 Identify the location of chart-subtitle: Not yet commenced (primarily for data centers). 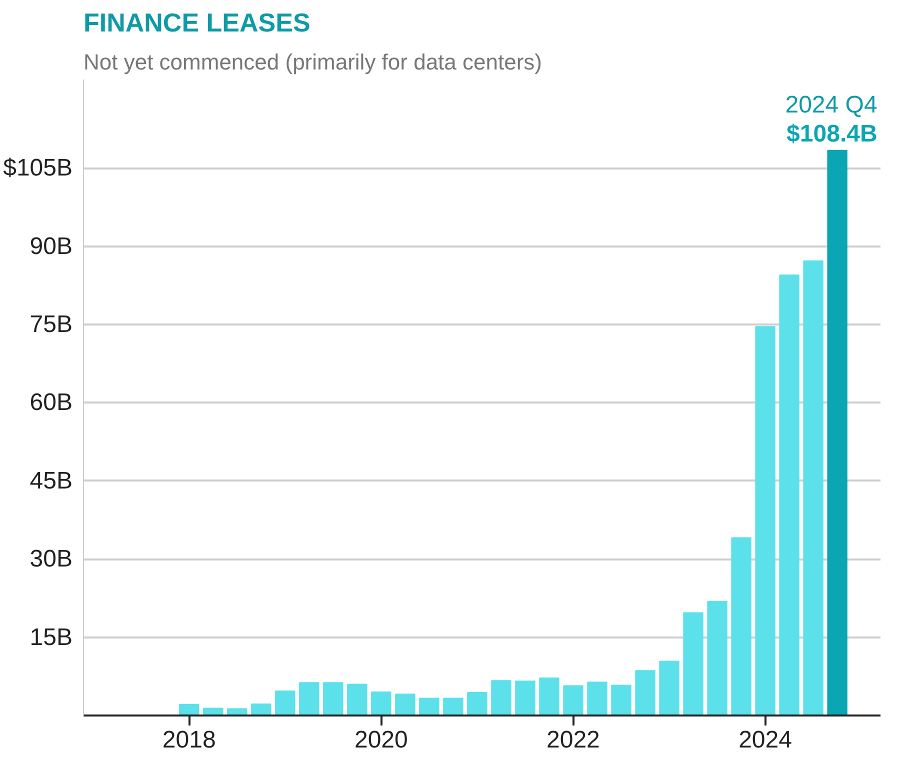
(313, 62).